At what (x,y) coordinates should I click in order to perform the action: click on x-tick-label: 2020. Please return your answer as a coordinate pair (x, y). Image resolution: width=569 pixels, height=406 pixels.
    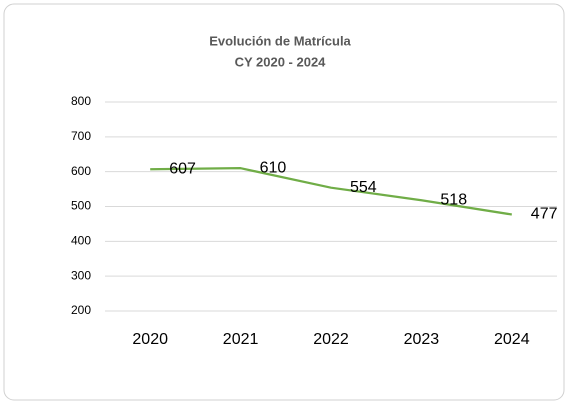
    Looking at the image, I should click on (150, 339).